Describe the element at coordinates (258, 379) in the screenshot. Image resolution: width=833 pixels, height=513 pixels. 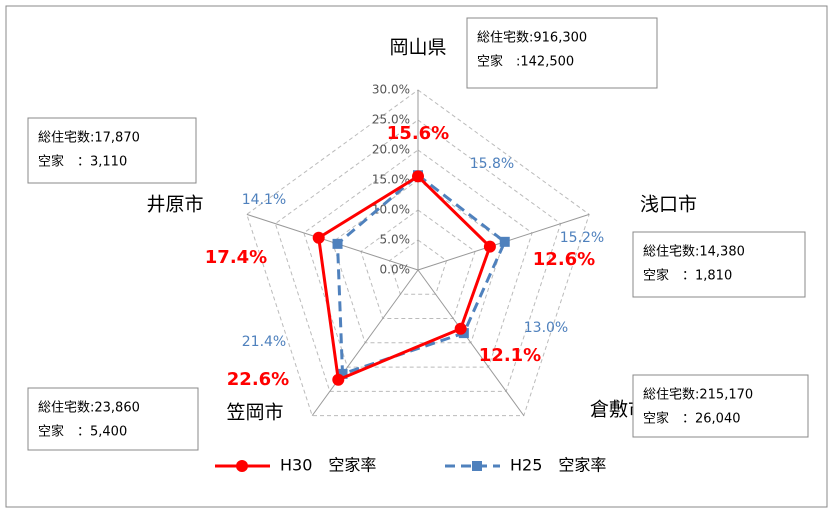
I see `data-label: 22.6%` at that location.